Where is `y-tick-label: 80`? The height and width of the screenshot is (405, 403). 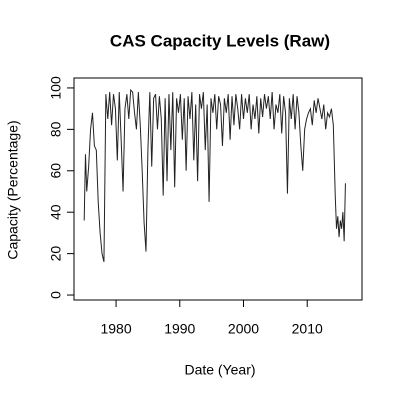
y-tick-label: 80 is located at coordinates (56, 129).